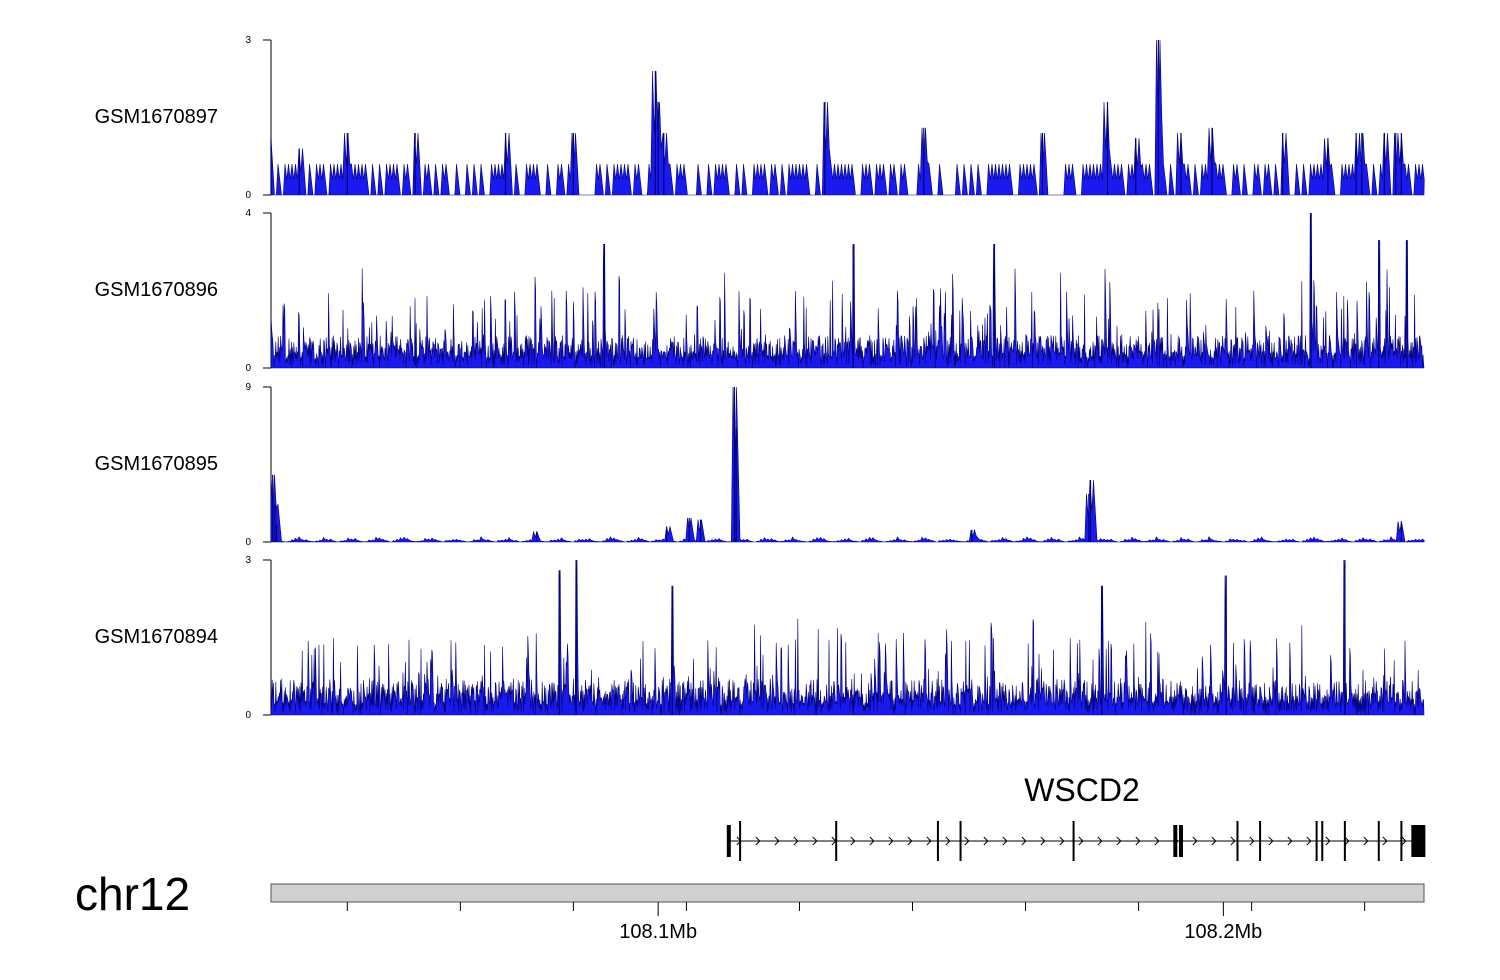 Image resolution: width=1500 pixels, height=980 pixels. Describe the element at coordinates (1082, 790) in the screenshot. I see `gene-label: WSCD2` at that location.